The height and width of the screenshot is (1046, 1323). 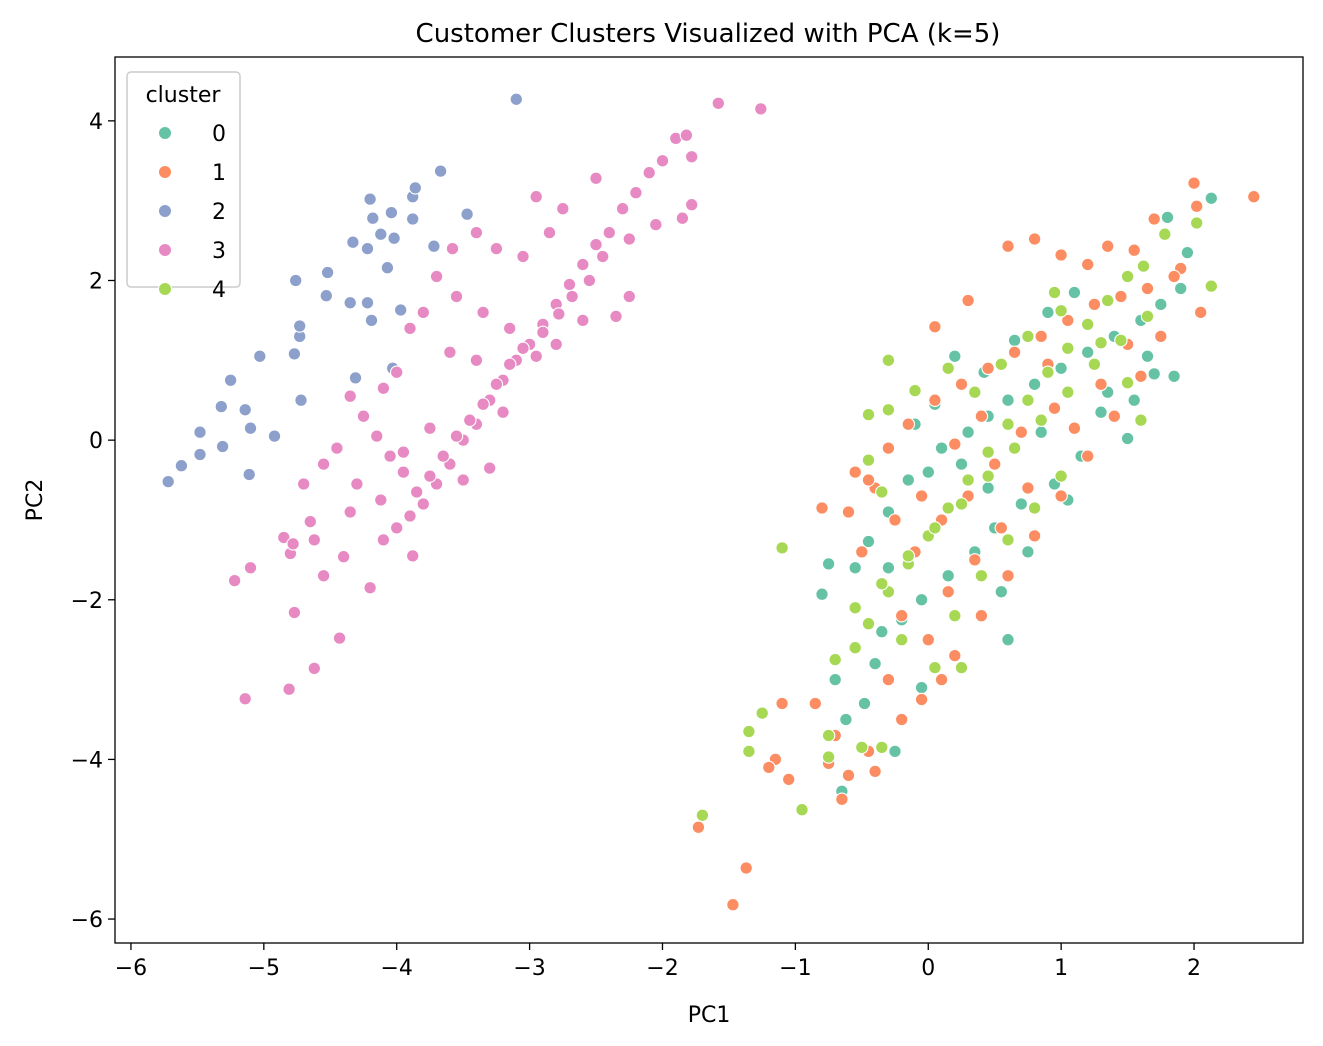 What do you see at coordinates (1061, 968) in the screenshot?
I see `x-tick-label: 1` at bounding box center [1061, 968].